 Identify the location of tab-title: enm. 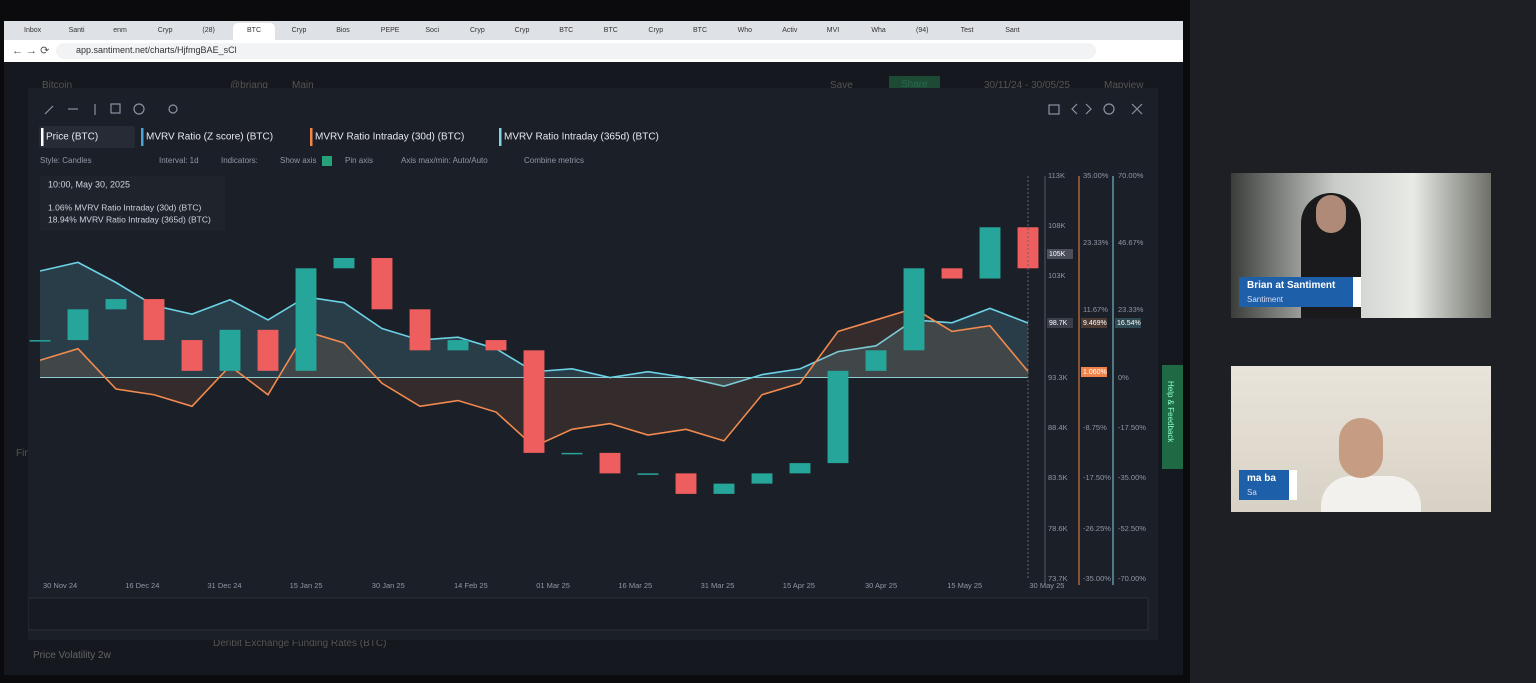
(120, 30).